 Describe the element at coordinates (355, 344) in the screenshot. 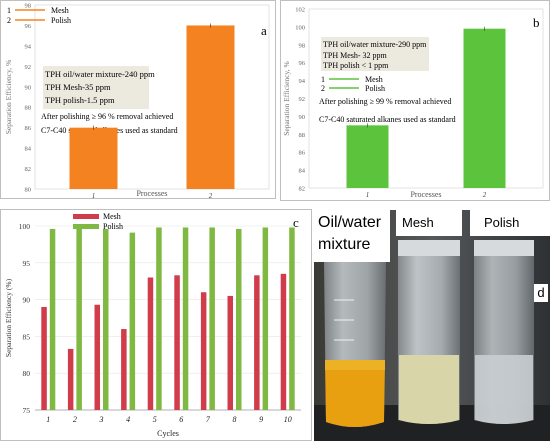

I see `beaker-oil-water` at that location.